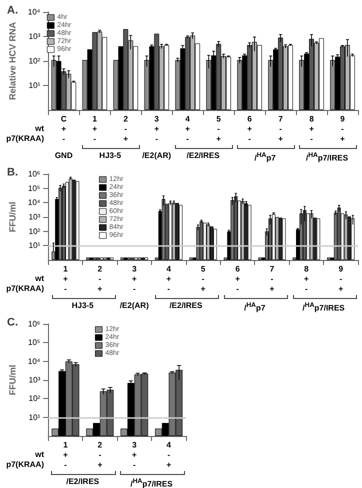 This screenshot has height=488, width=362. I want to click on chart-title: B., so click(12, 172).